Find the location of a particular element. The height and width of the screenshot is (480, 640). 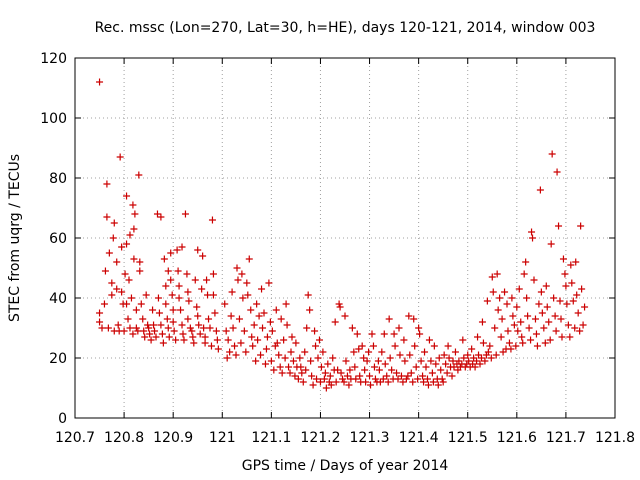

x-tick-label: 120.9 is located at coordinates (173, 438).